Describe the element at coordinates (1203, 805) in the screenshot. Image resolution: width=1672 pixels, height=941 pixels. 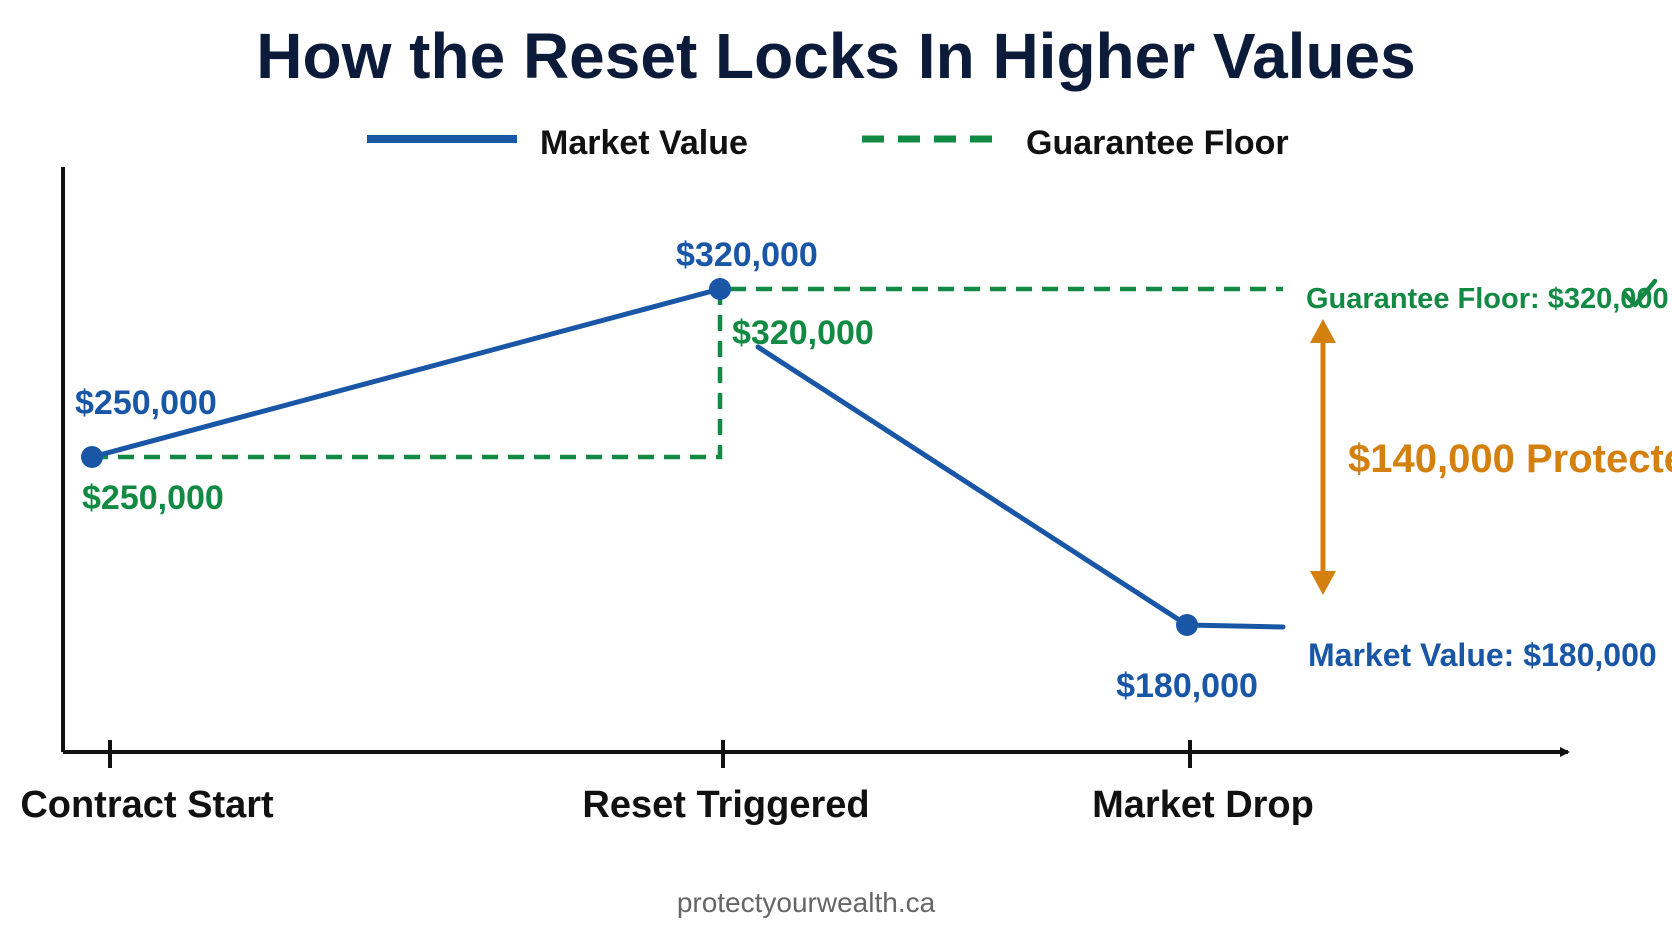
I see `x-tick-label: Market Drop` at that location.